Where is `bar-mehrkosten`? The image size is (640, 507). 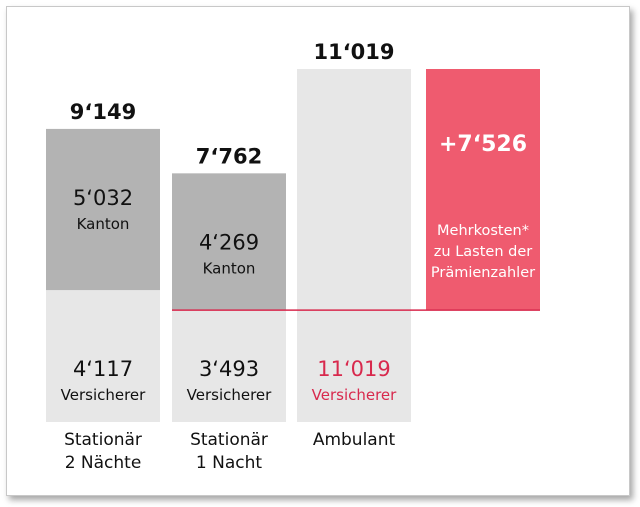
bar-mehrkosten is located at coordinates (483, 190).